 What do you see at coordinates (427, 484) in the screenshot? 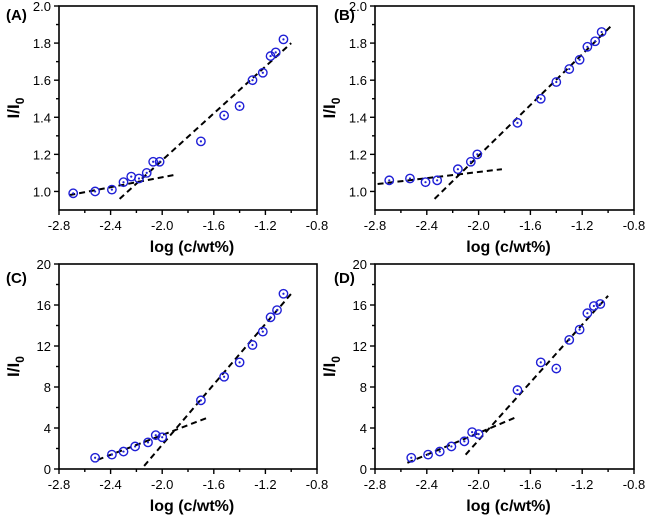
I see `chart-3-xtick-label: -2.4` at bounding box center [427, 484].